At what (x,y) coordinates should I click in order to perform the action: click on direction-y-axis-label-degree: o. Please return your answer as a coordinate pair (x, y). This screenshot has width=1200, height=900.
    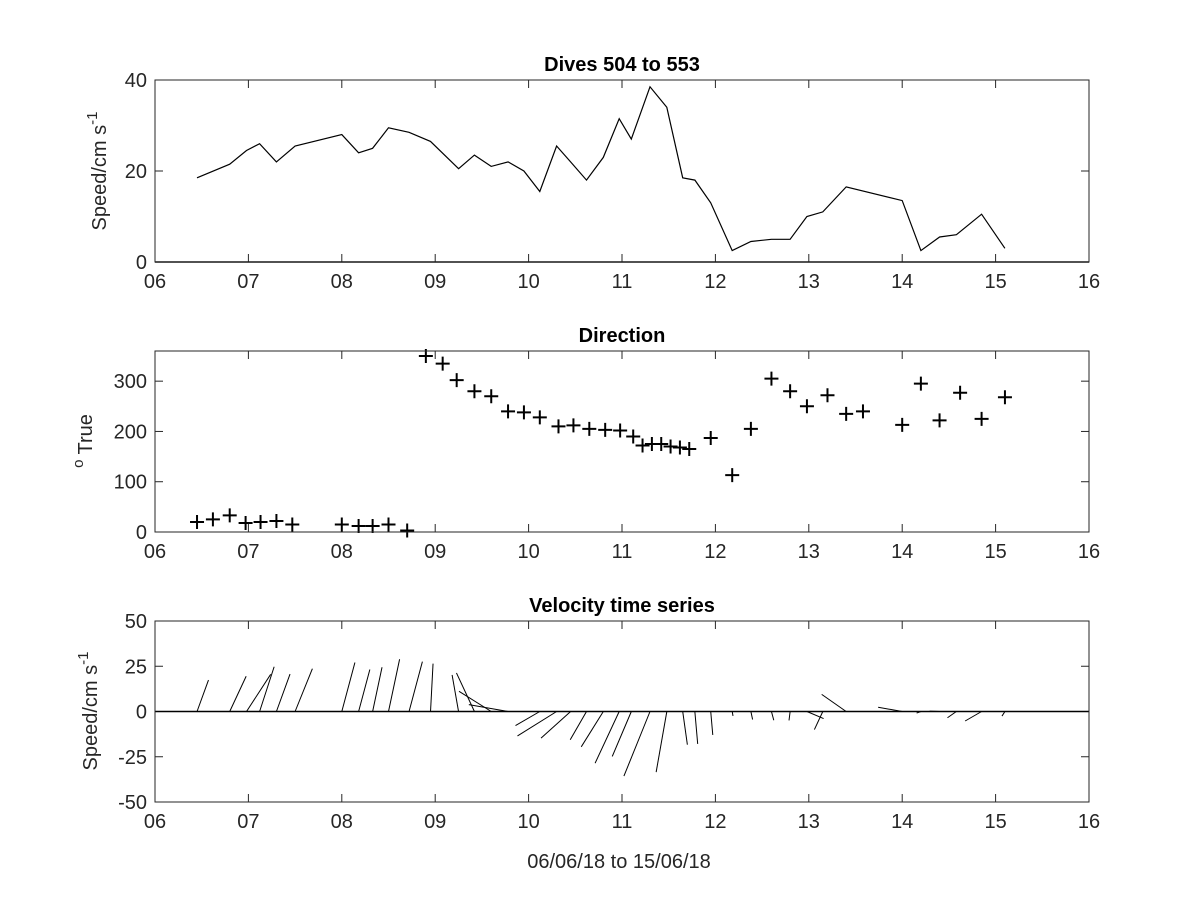
    Looking at the image, I should click on (78, 464).